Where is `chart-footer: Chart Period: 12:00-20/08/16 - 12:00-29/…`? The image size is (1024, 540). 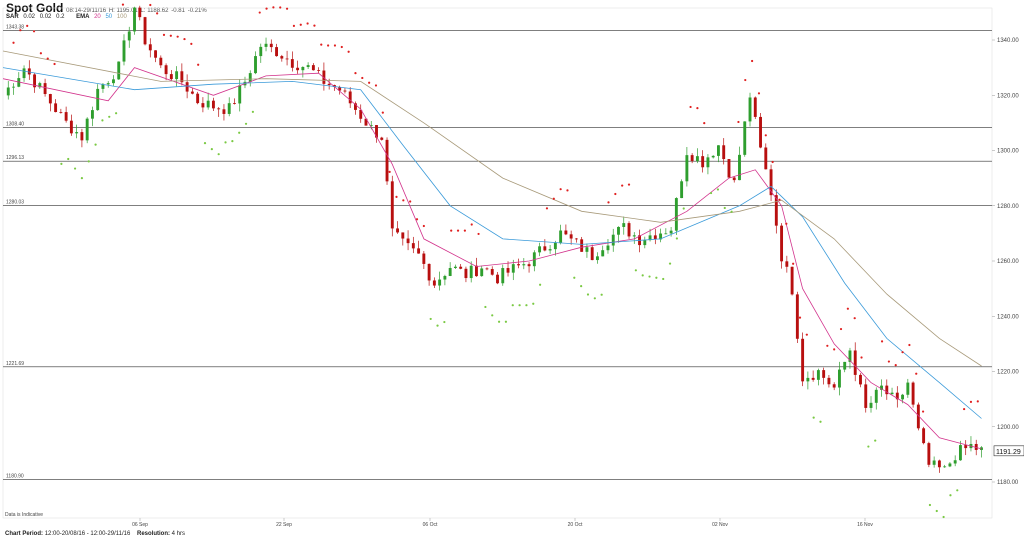
chart-footer: Chart Period: 12:00-20/08/16 - 12:00-29/… is located at coordinates (95, 534).